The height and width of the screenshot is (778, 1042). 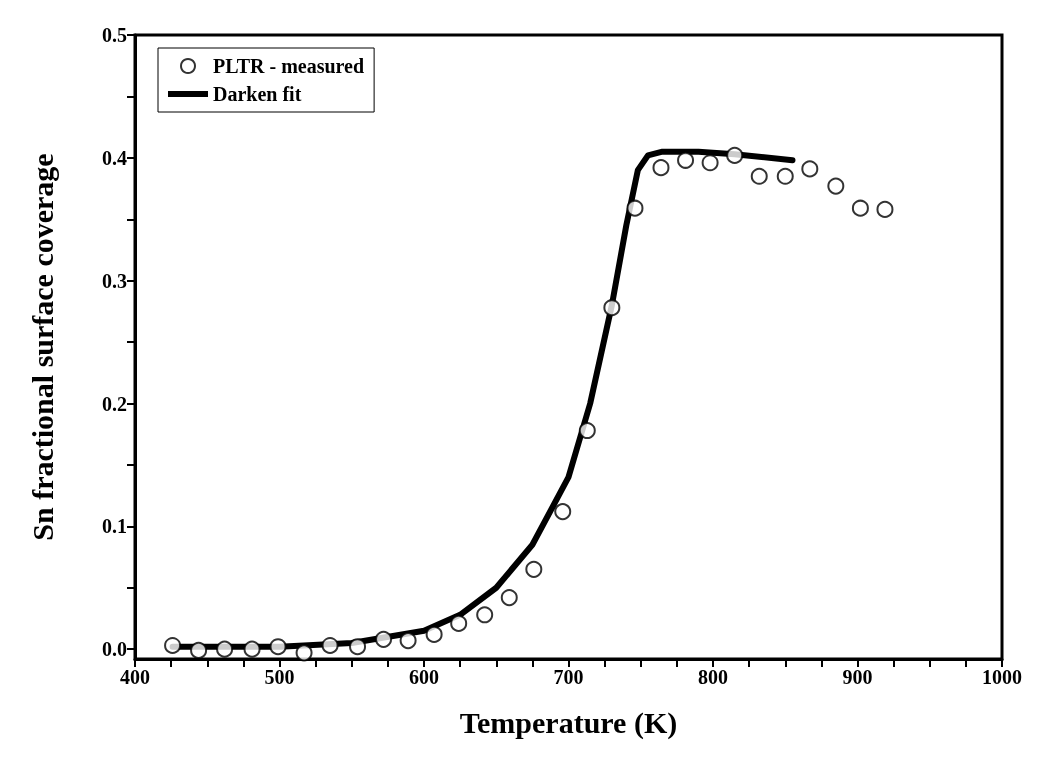 What do you see at coordinates (279, 677) in the screenshot?
I see `x-tick-label: 500` at bounding box center [279, 677].